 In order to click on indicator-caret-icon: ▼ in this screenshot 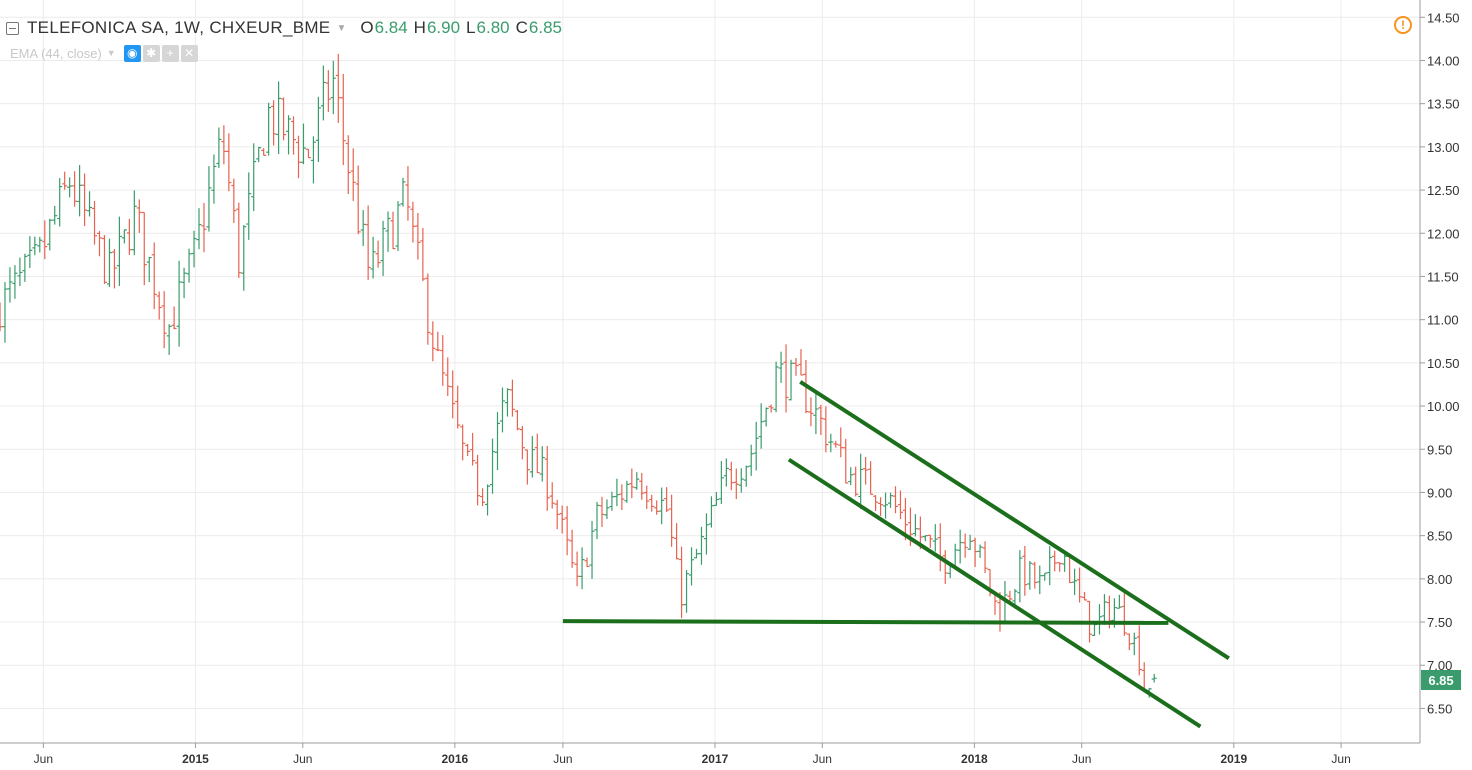, I will do `click(111, 53)`.